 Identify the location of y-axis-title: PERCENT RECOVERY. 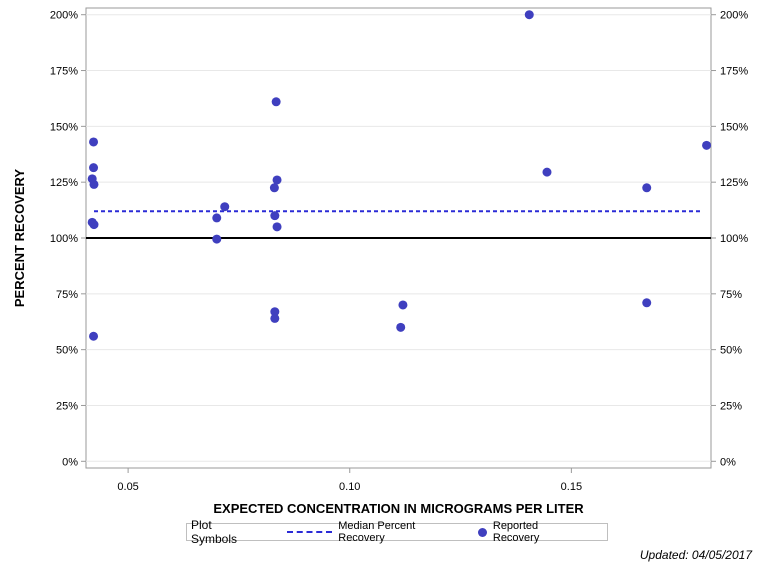
(19, 238).